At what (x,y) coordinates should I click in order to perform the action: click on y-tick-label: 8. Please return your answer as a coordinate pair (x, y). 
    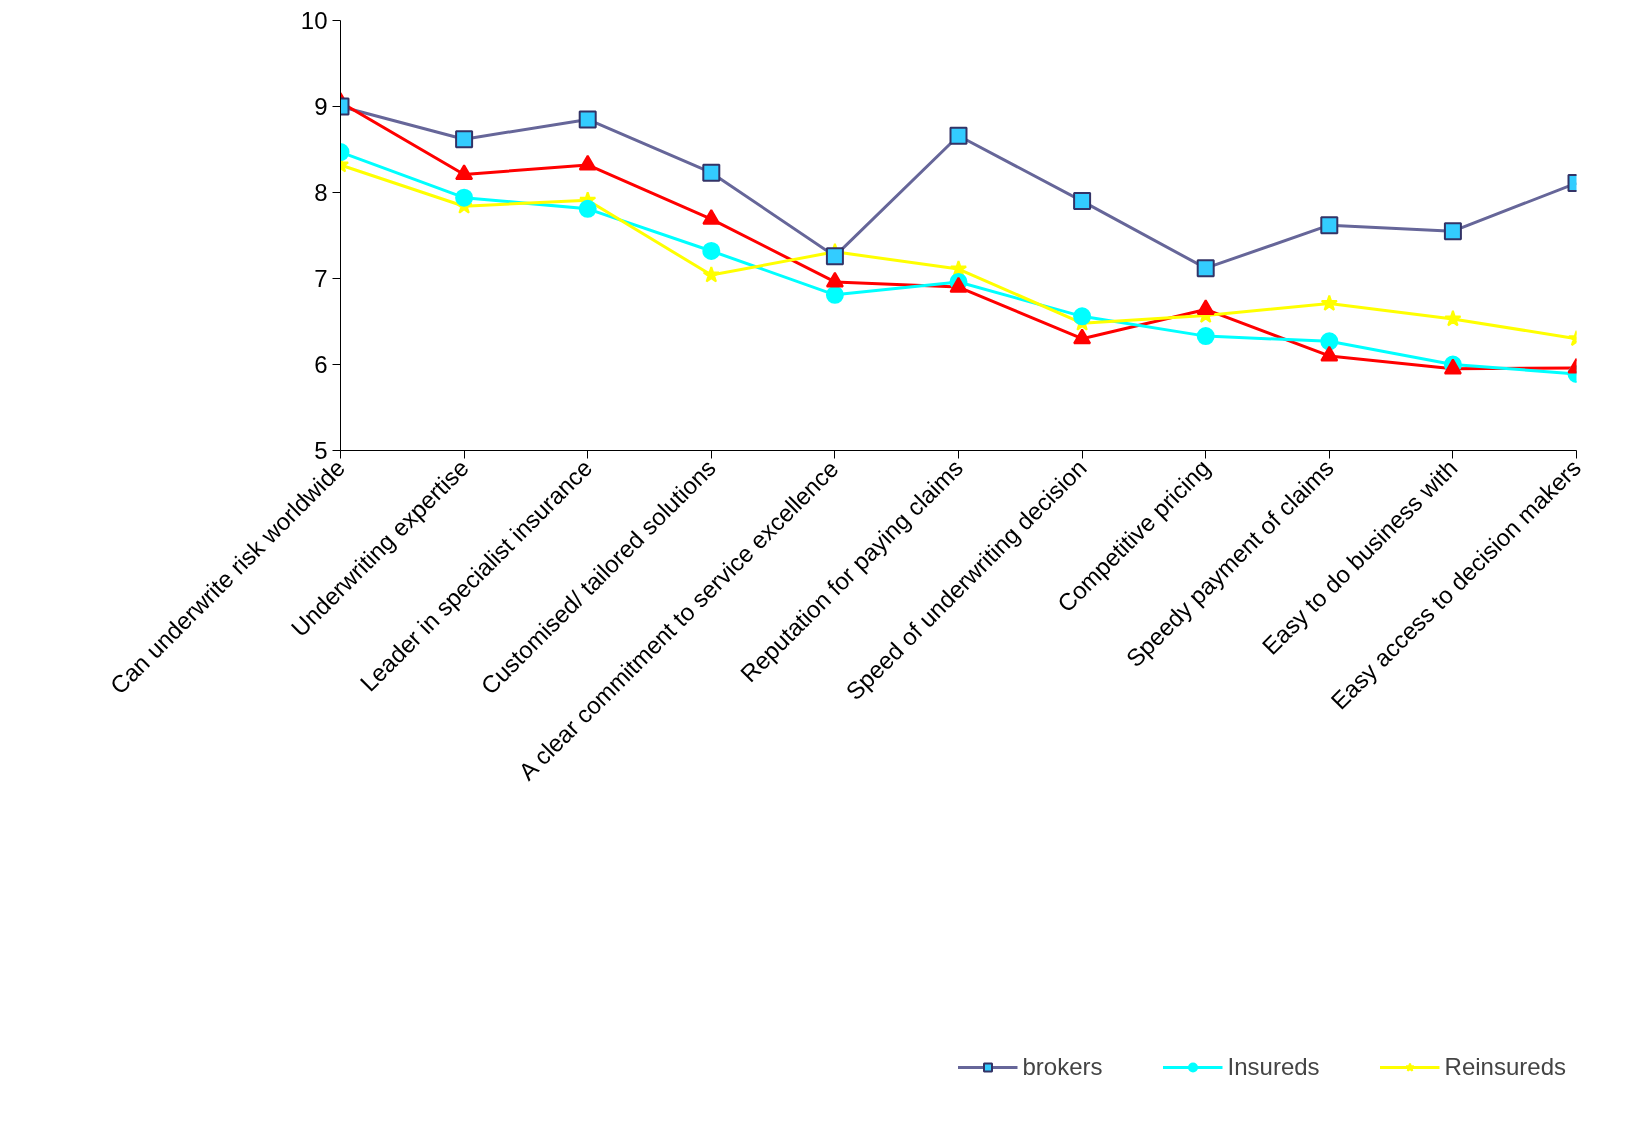
    Looking at the image, I should click on (321, 192).